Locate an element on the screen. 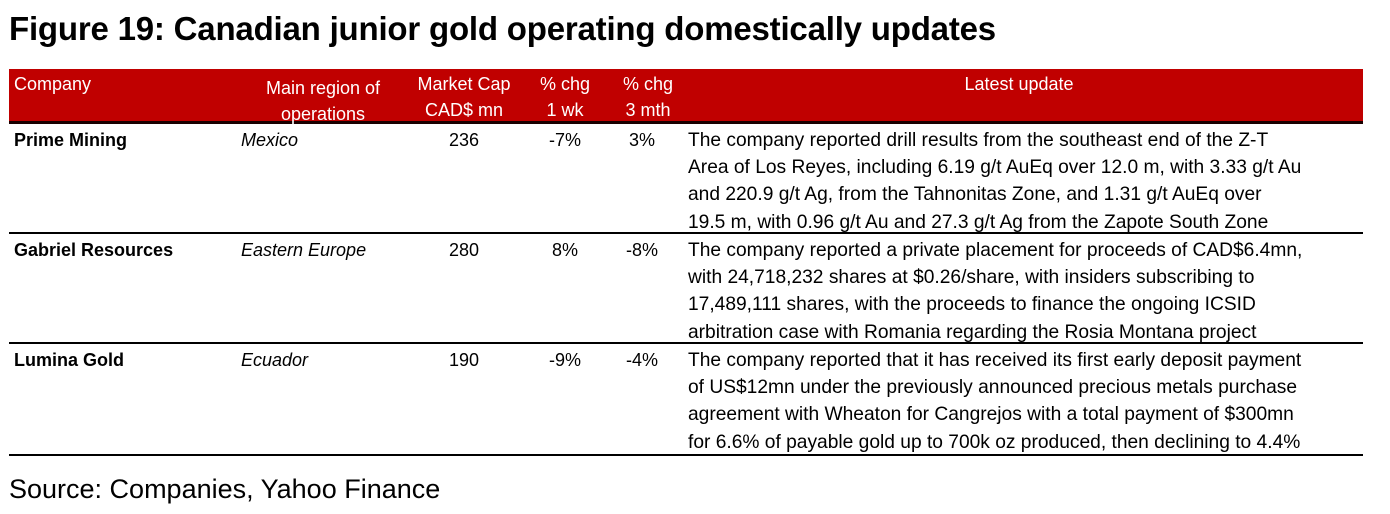 This screenshot has width=1390, height=514. header-mcap-line2: CAD$ mn is located at coordinates (464, 110).